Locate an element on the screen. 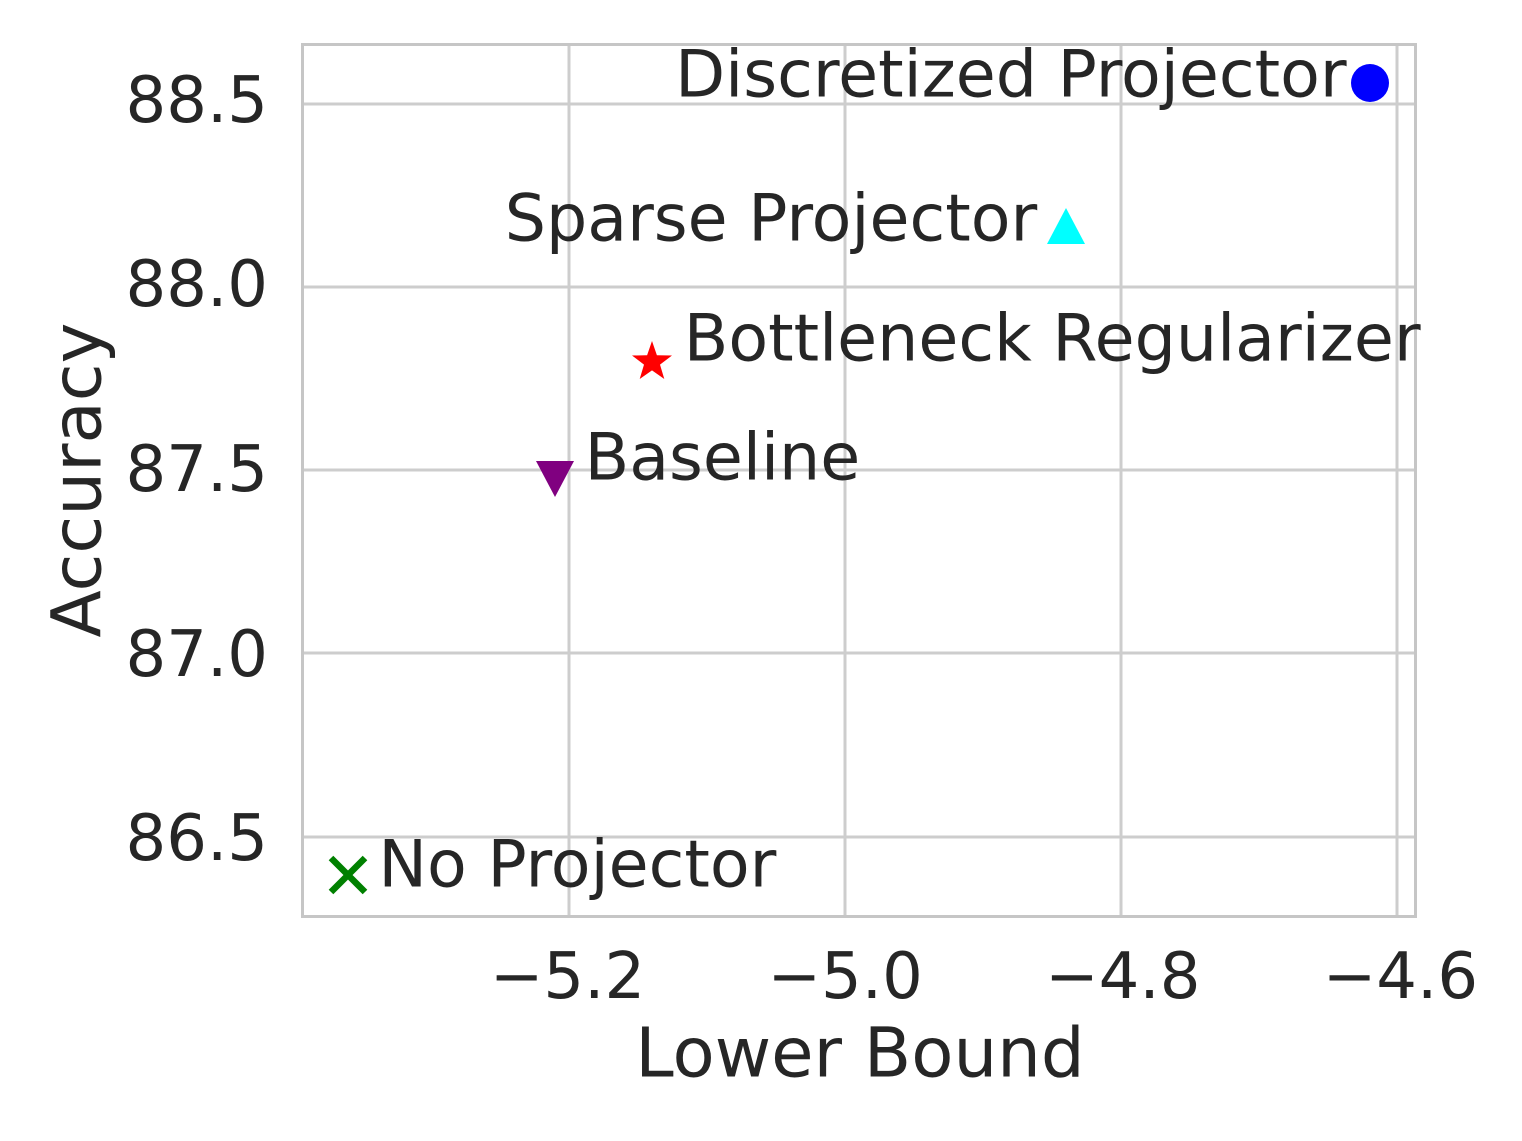 Image resolution: width=1522 pixels, height=1141 pixels. gridline-vertical-−4.8 is located at coordinates (1121, 480).